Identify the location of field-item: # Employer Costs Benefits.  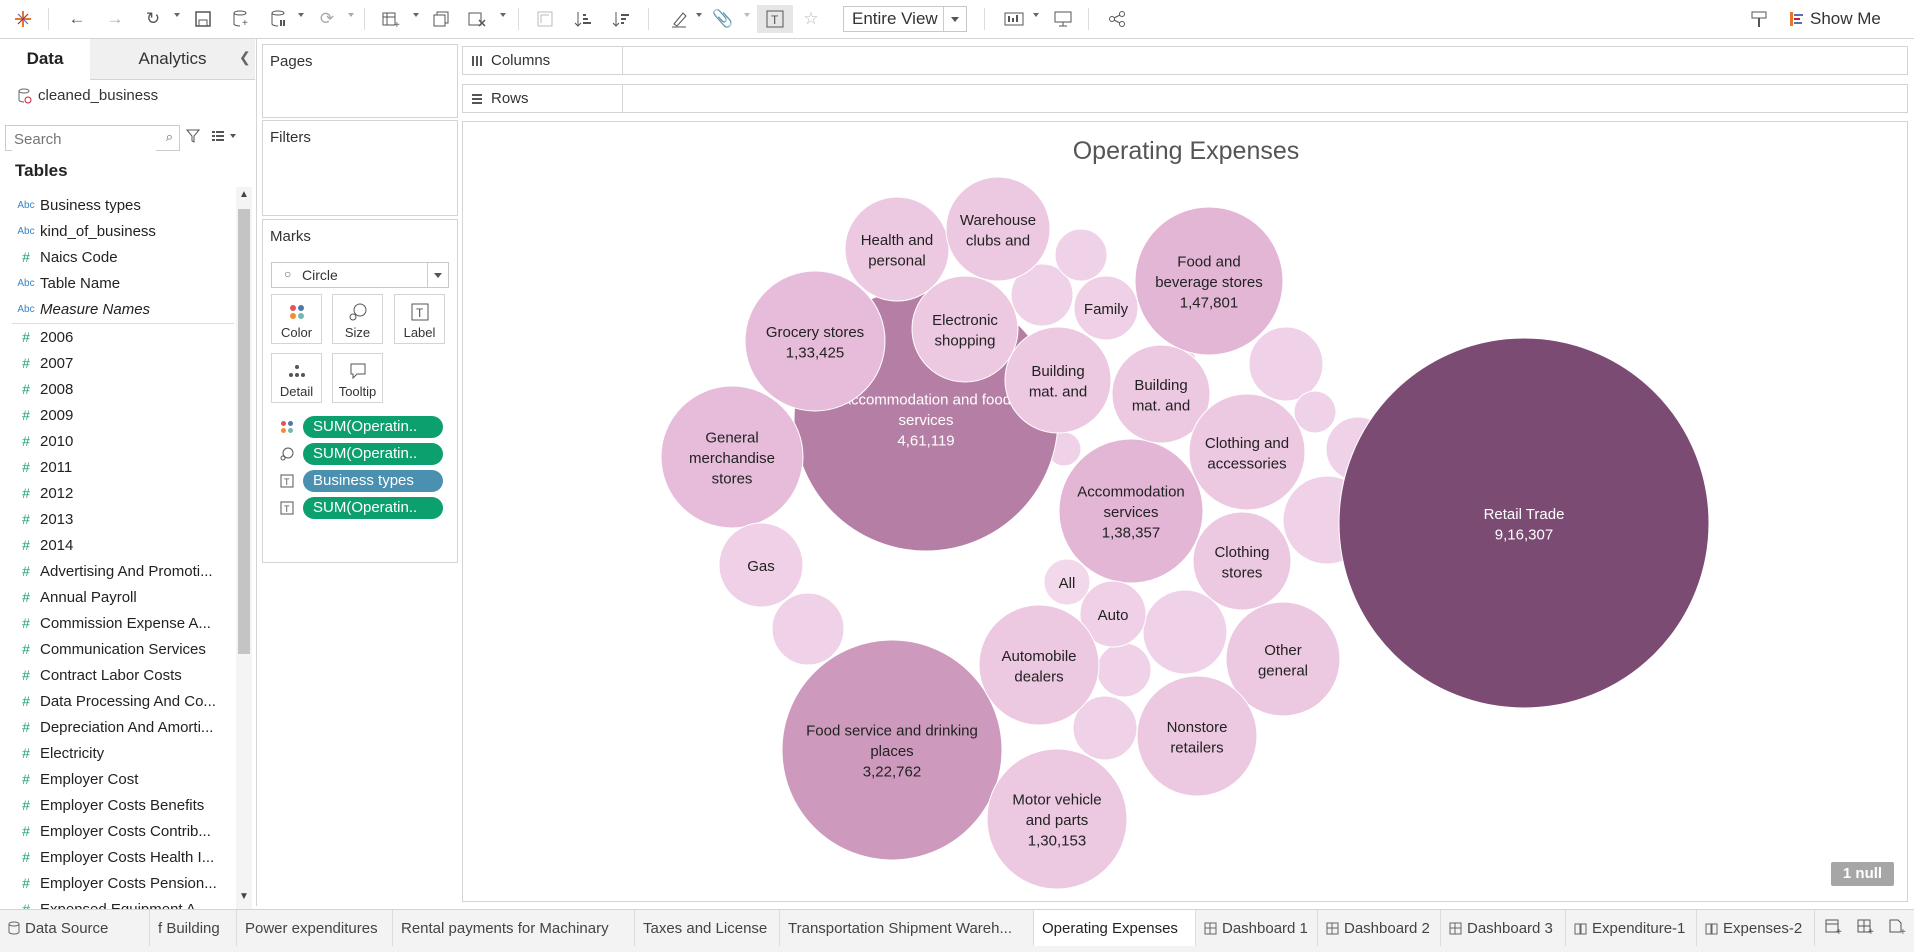
(117, 805).